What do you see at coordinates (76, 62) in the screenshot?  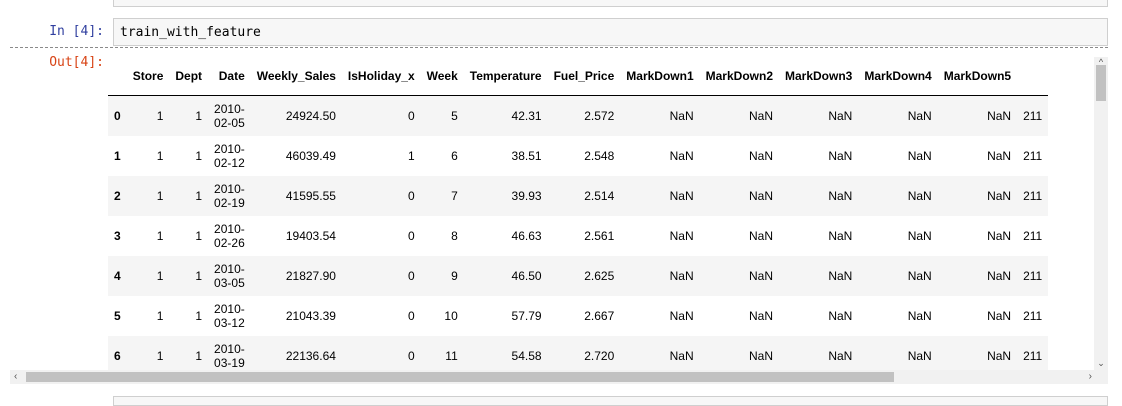 I see `output-prompt: Out[4]:` at bounding box center [76, 62].